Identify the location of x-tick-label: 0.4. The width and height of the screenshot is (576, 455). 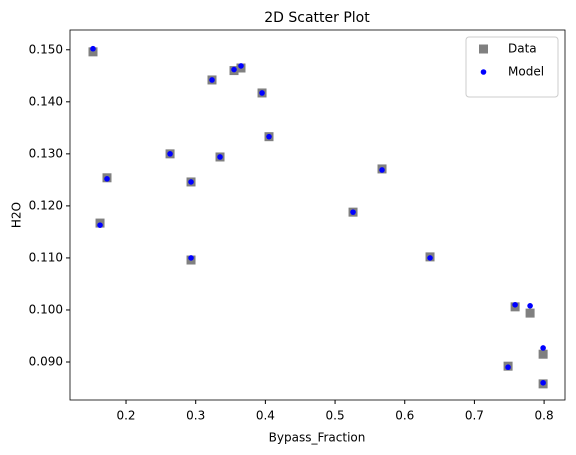
(265, 416).